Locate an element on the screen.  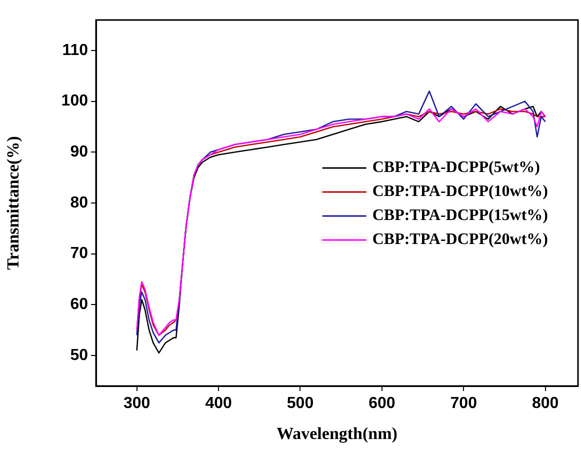
legend-label: CBP:TPA-DCPP(20wt%) is located at coordinates (460, 239).